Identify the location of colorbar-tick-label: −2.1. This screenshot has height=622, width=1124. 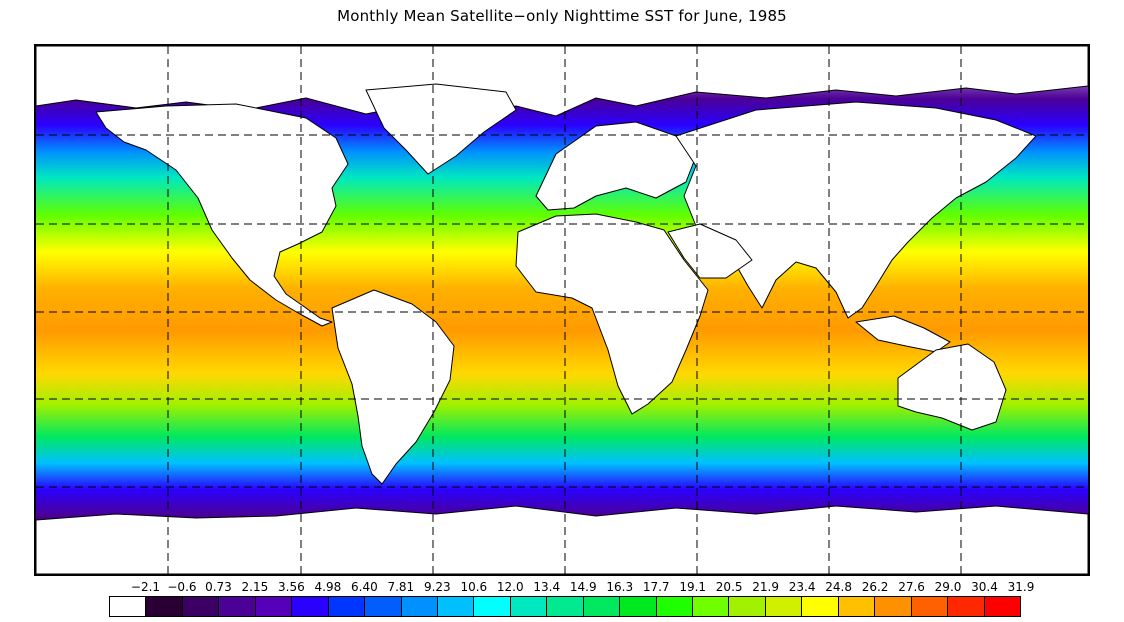
(145, 587).